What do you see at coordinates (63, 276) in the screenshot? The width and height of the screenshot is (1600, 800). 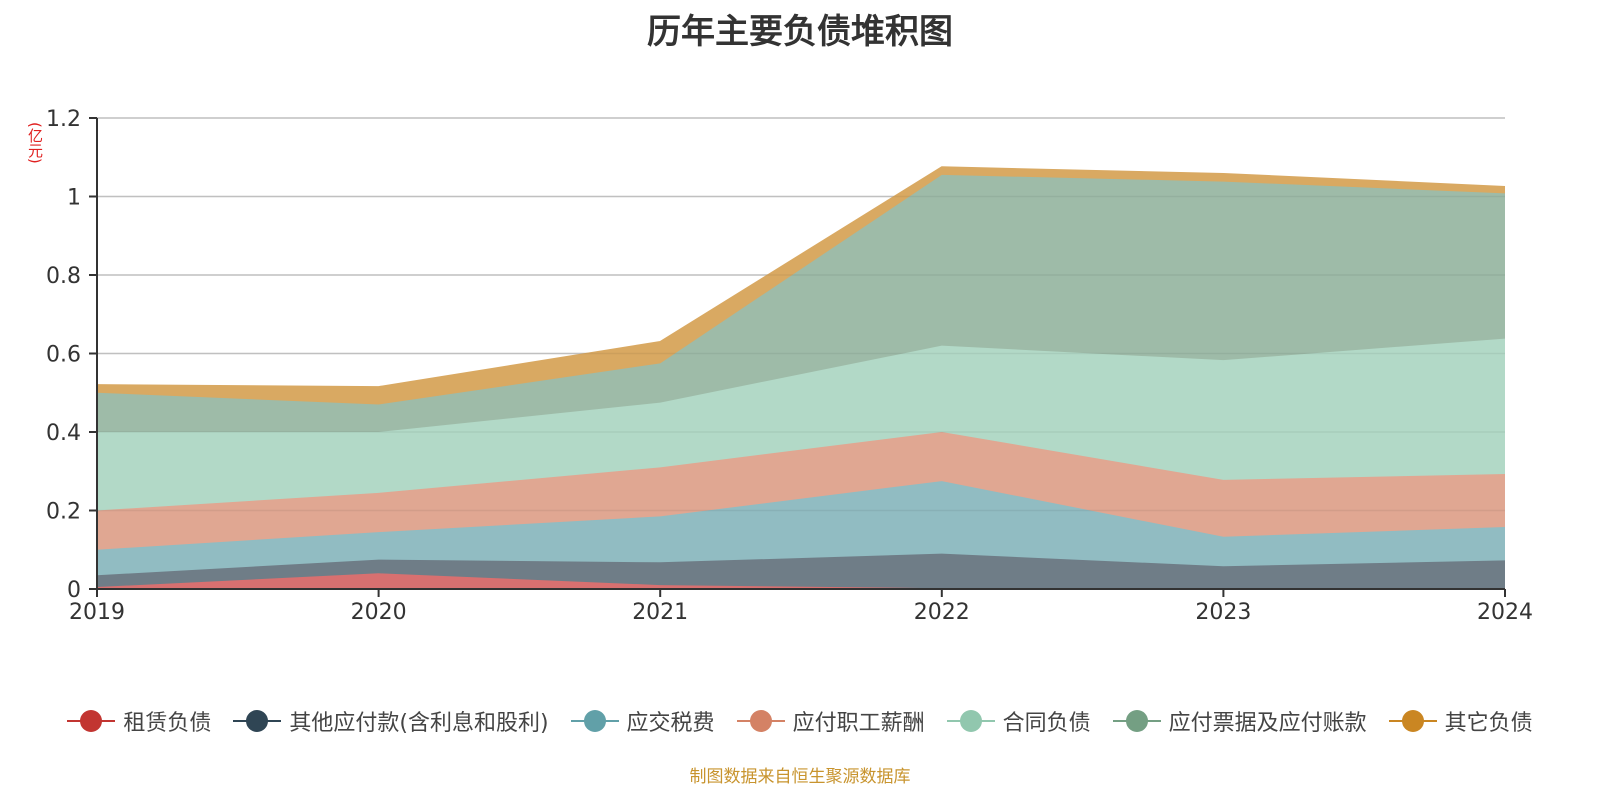 I see `y-tick-label: 0.8` at bounding box center [63, 276].